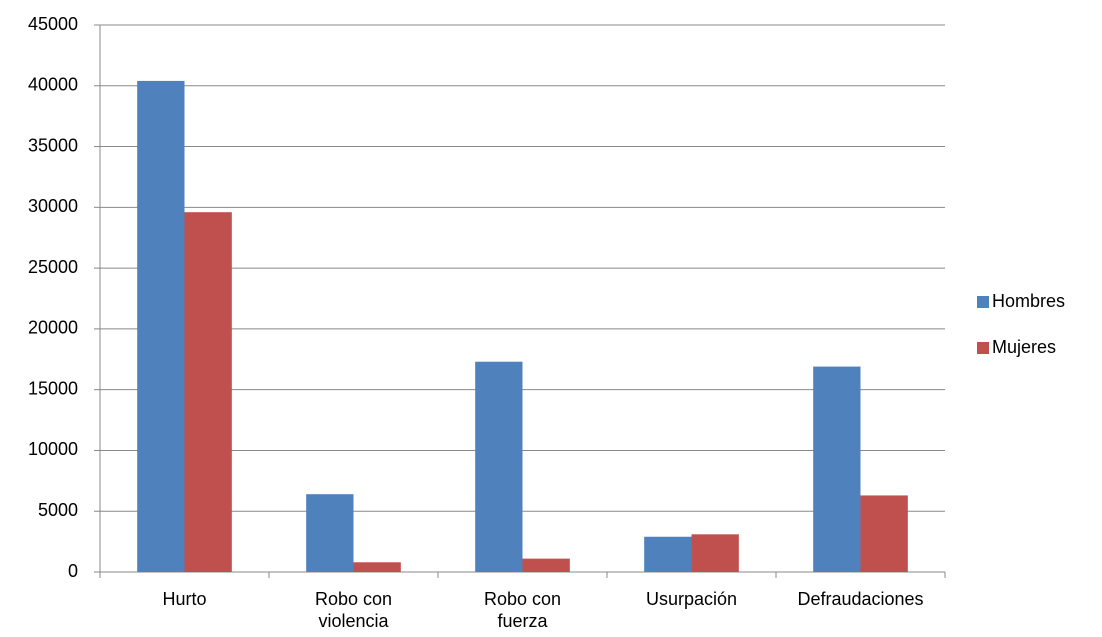 Image resolution: width=1102 pixels, height=637 pixels. I want to click on y-tick-label: 10000, so click(53, 449).